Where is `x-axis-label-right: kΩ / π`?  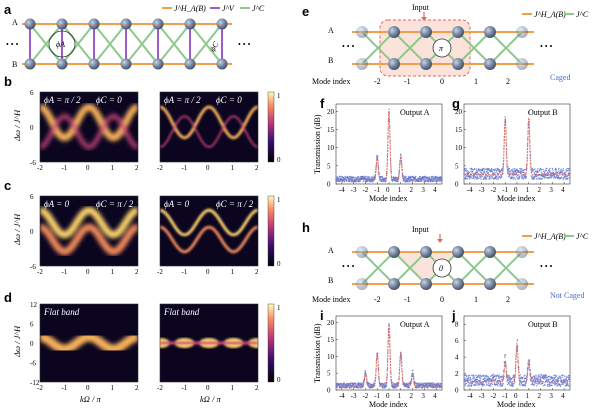 x-axis-label-right: kΩ / π is located at coordinates (211, 399).